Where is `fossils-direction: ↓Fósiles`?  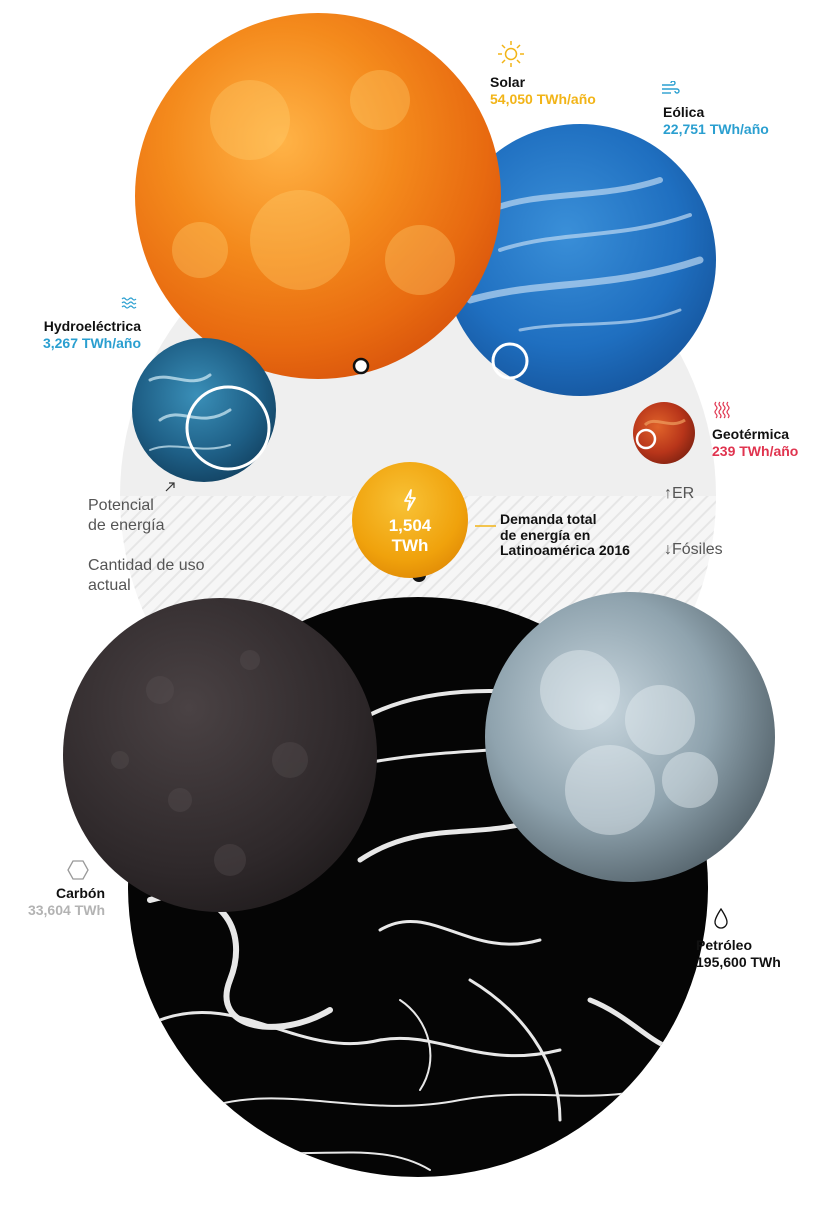
fossils-direction: ↓Fósiles is located at coordinates (693, 550).